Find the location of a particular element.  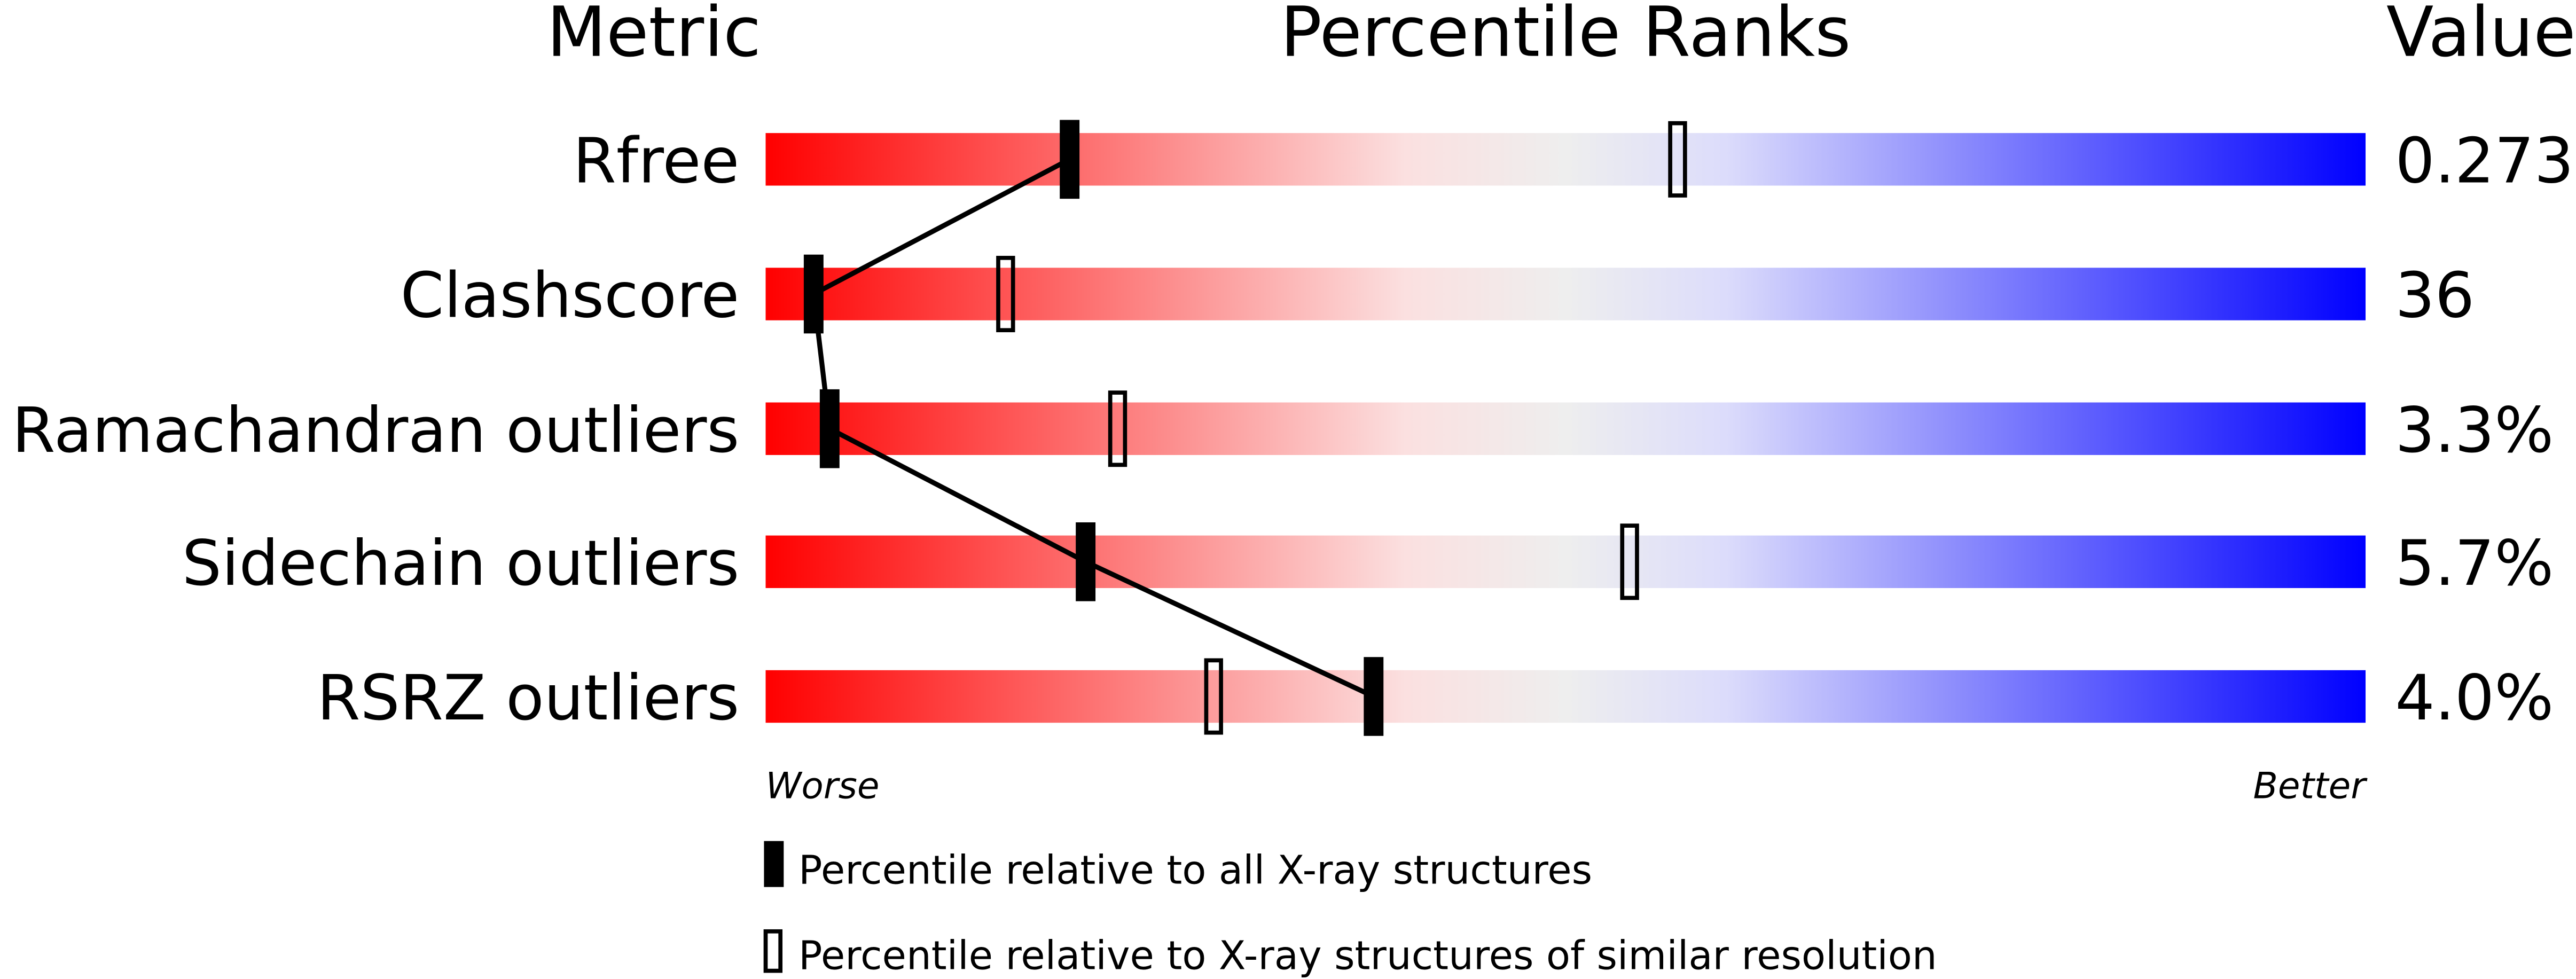

metric-label: Sidechain outliers is located at coordinates (460, 563).